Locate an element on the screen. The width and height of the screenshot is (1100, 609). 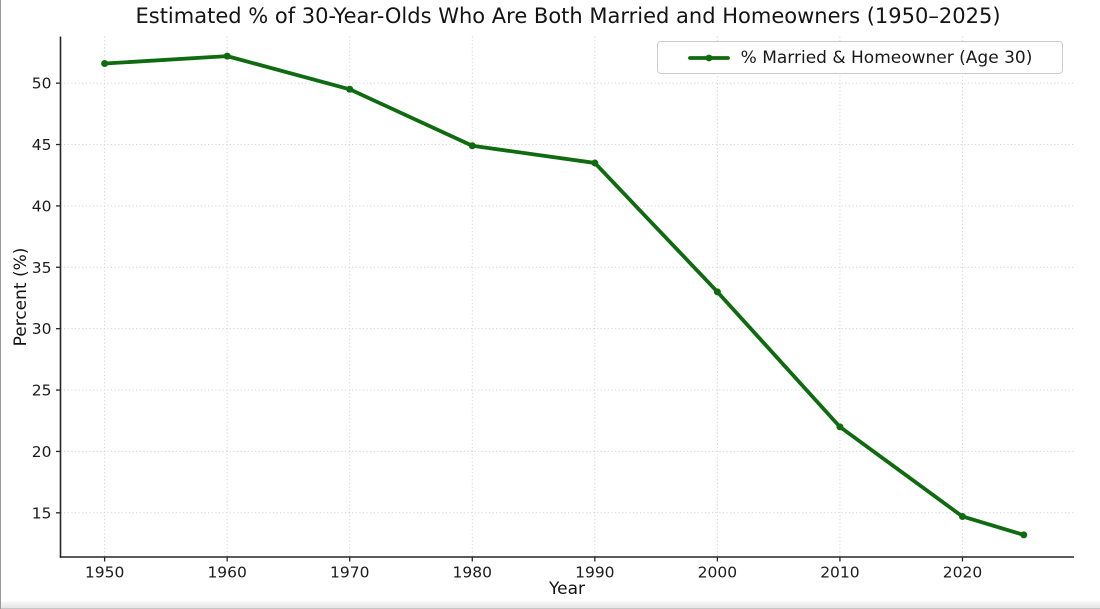
x-tick-label: 1970 is located at coordinates (349, 573).